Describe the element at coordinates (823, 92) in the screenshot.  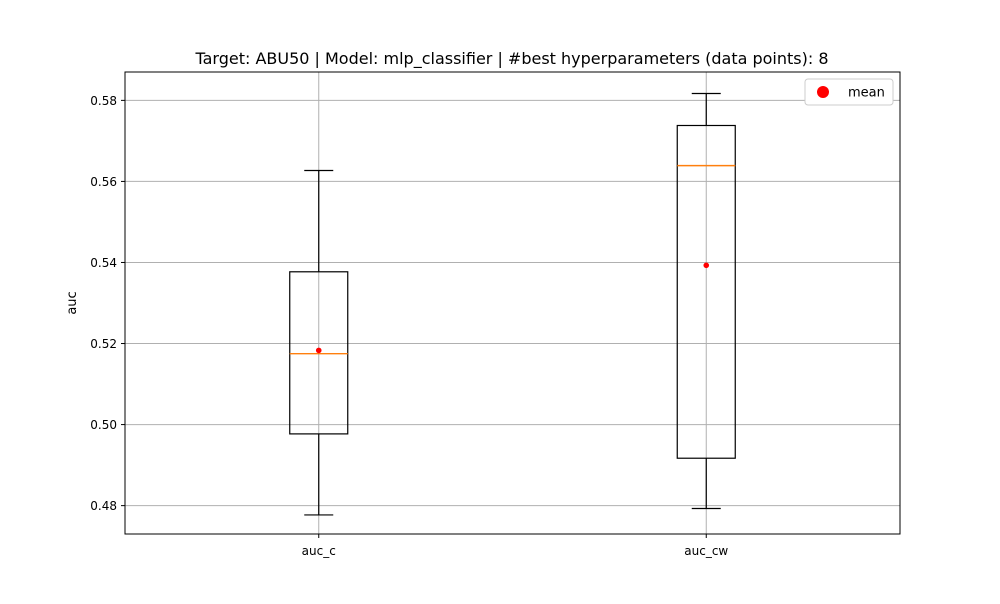
I see `legend-marker` at that location.